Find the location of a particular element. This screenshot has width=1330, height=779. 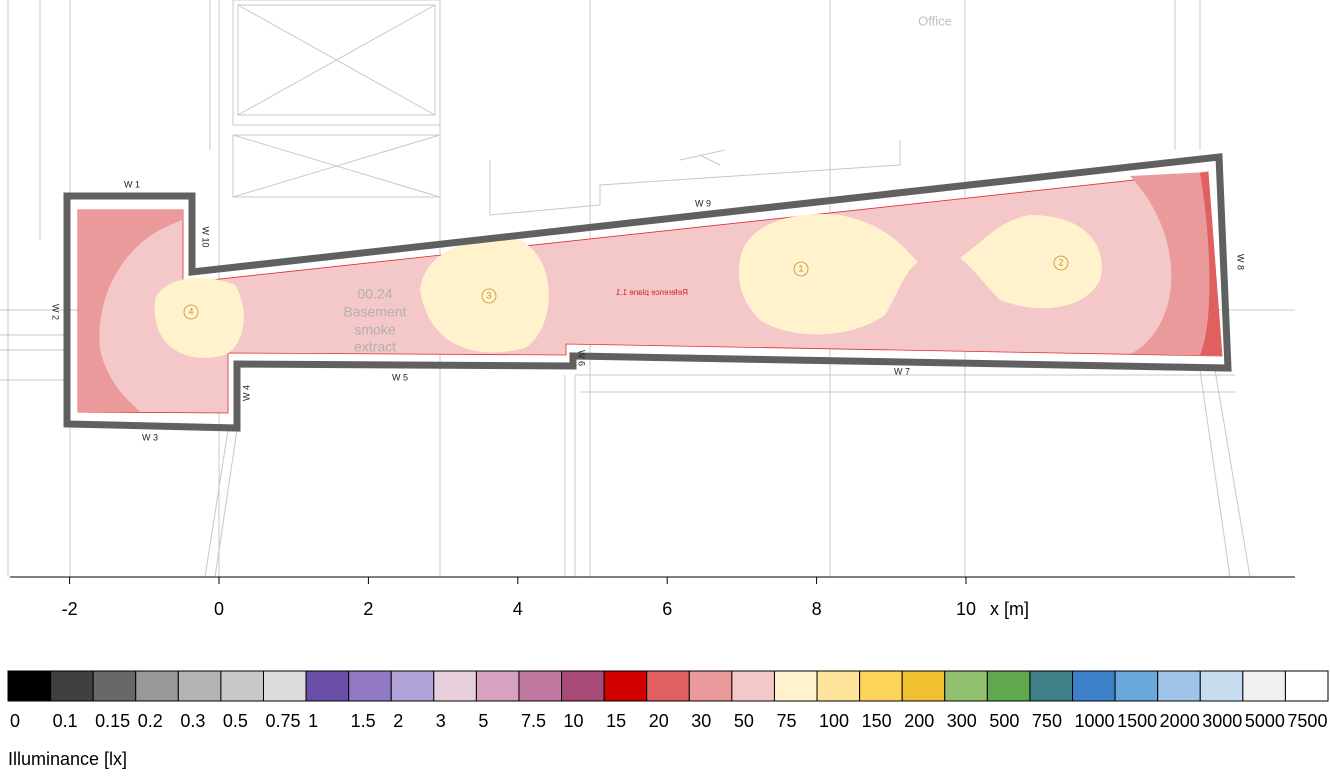

legend-label: 1 is located at coordinates (313, 721).